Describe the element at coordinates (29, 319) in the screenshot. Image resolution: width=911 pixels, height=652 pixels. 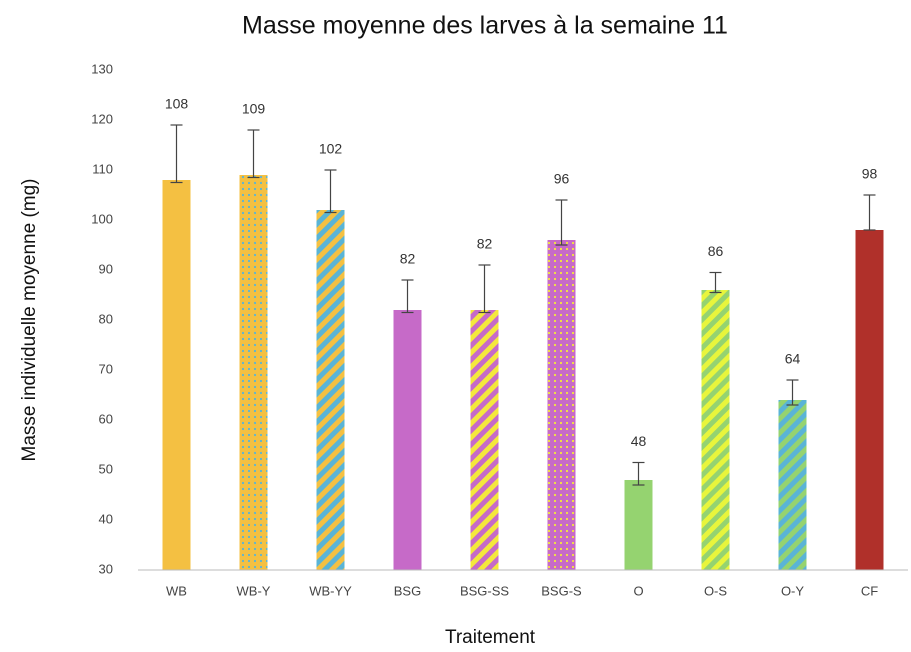
I see `y-axis-title: Masse individuelle moyenne (mg)` at that location.